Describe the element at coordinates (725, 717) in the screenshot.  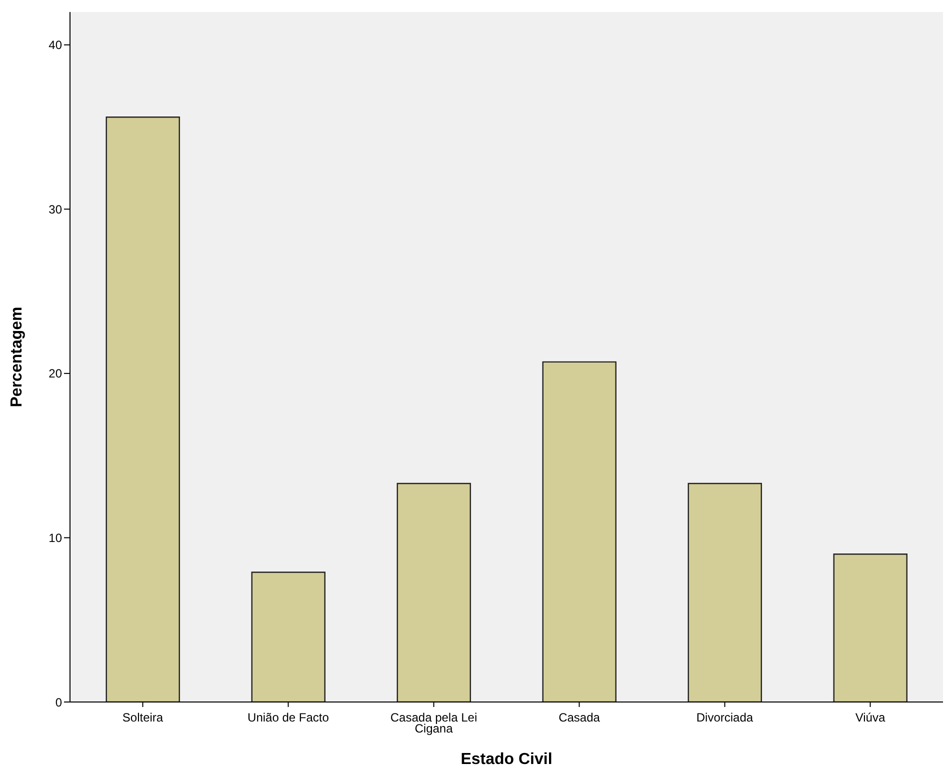
I see `x-tick-label: Divorciada` at that location.